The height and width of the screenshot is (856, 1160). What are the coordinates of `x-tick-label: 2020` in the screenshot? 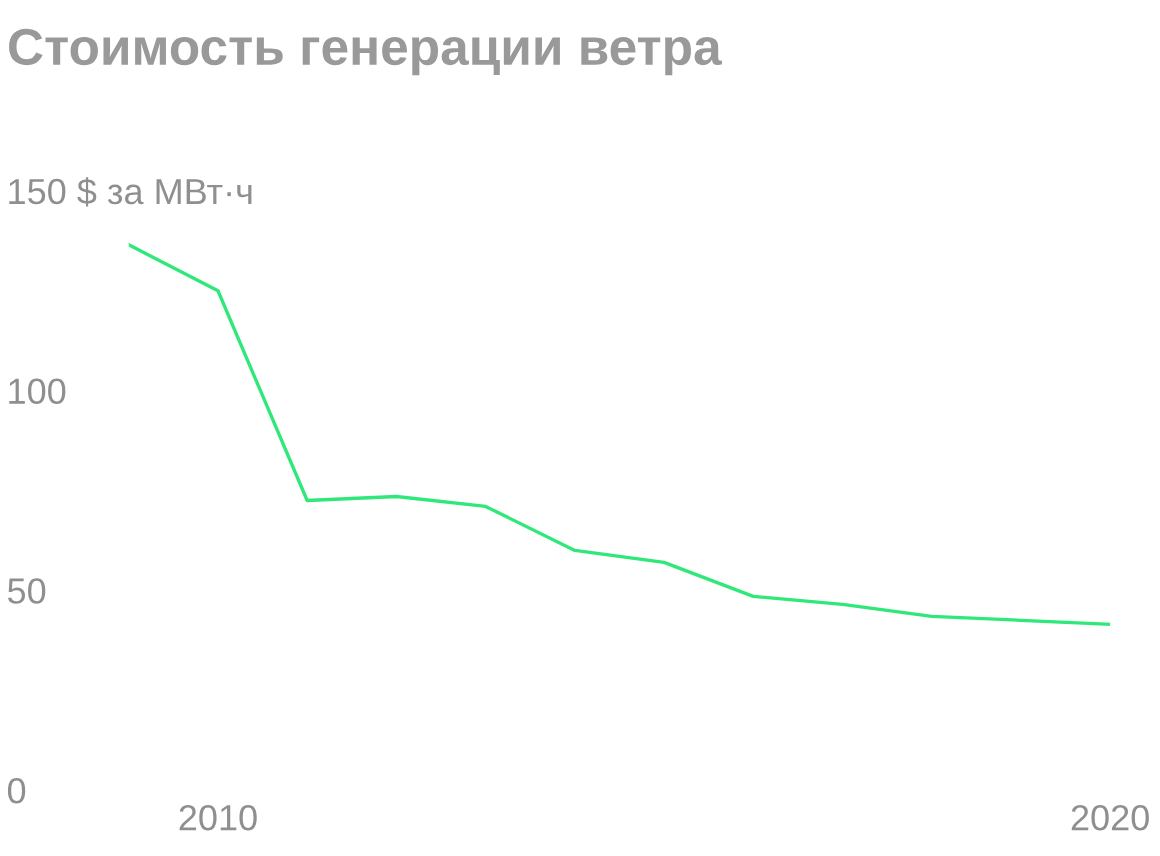 It's located at (1110, 817).